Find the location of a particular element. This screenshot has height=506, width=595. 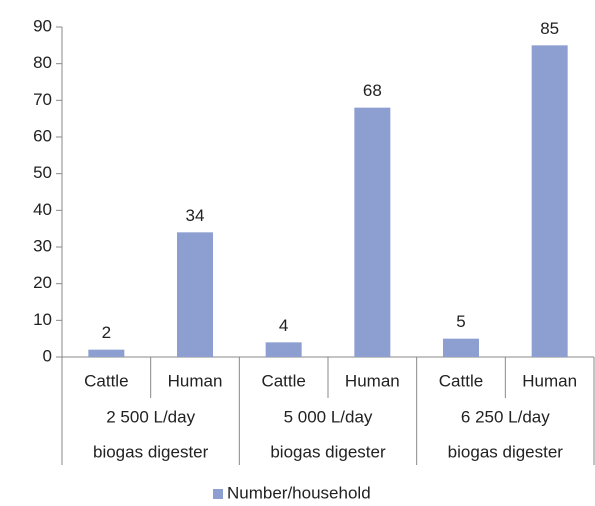

y-tick-label: 20 is located at coordinates (42, 282).